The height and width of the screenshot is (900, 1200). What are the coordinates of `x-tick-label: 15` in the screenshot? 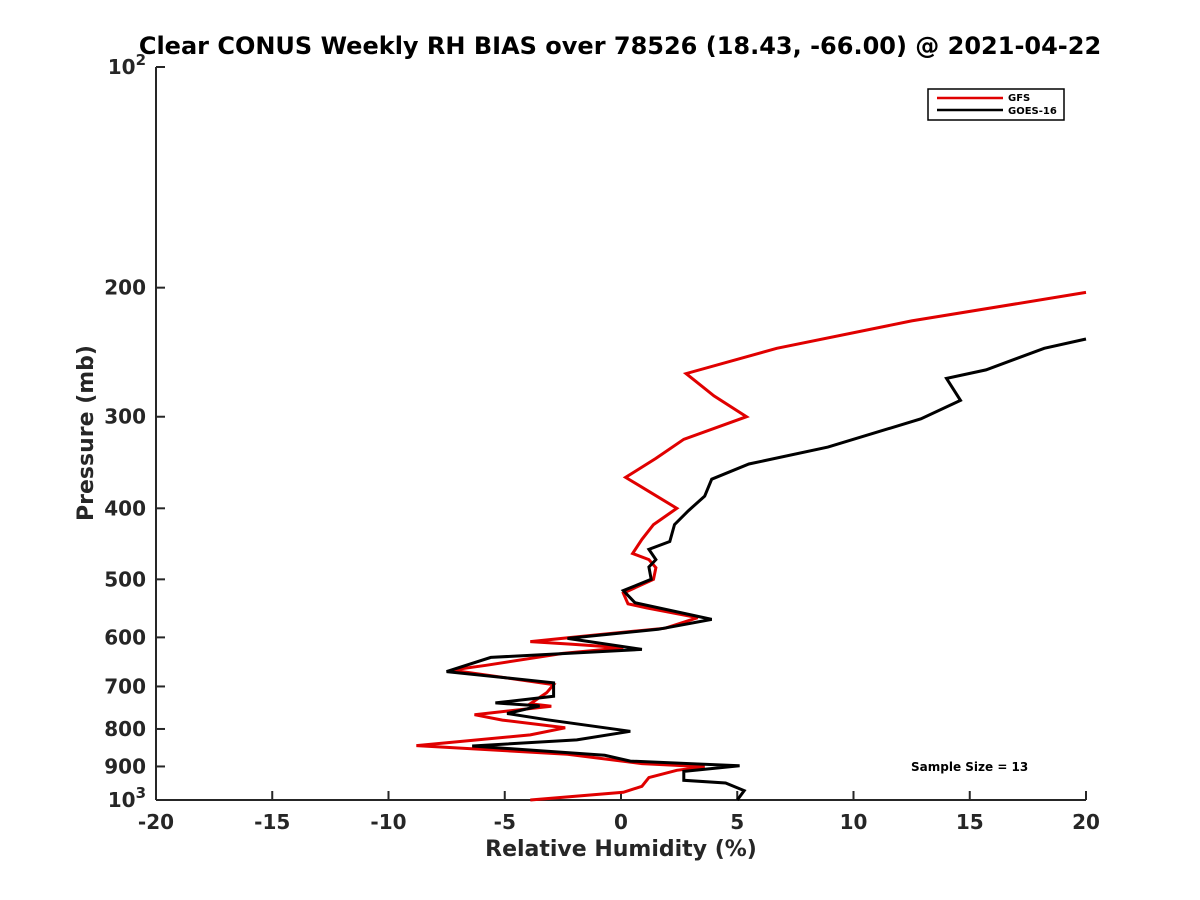 It's located at (970, 822).